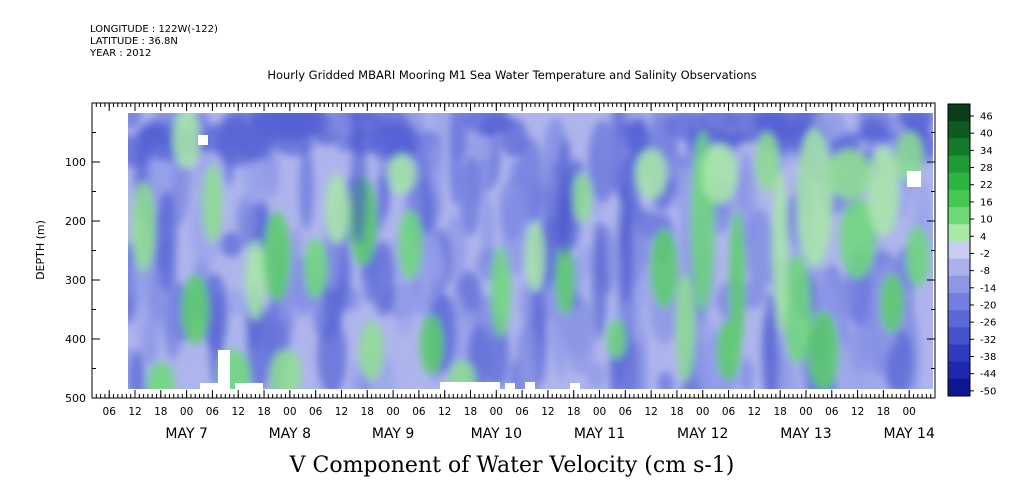  What do you see at coordinates (573, 412) in the screenshot?
I see `x-hour-tick-18: 18` at bounding box center [573, 412].